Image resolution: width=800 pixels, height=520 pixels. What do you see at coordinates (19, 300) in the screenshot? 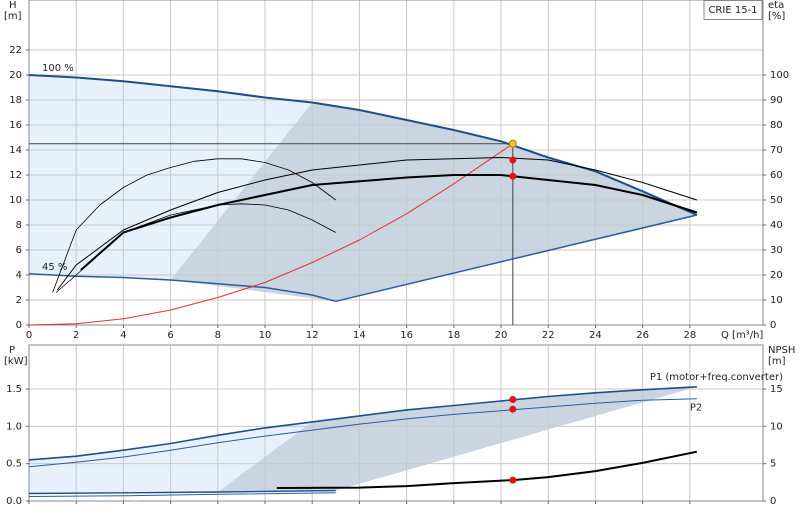
I see `y-tick-label: 2` at bounding box center [19, 300].